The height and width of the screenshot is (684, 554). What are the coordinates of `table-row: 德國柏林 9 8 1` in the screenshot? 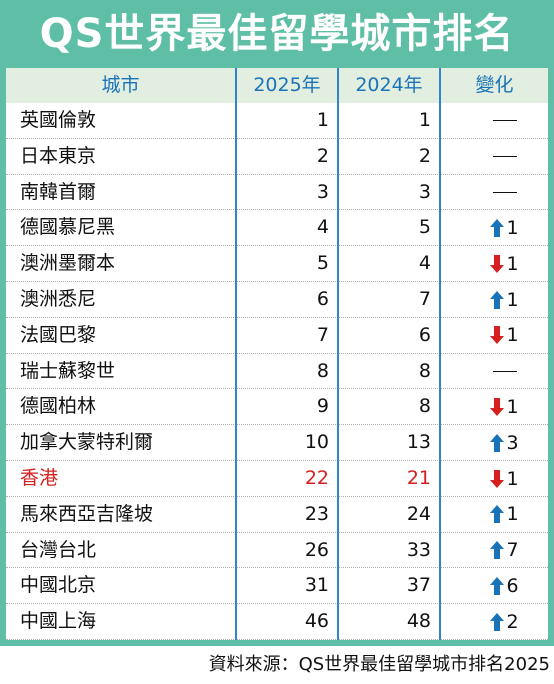 It's located at (277, 407).